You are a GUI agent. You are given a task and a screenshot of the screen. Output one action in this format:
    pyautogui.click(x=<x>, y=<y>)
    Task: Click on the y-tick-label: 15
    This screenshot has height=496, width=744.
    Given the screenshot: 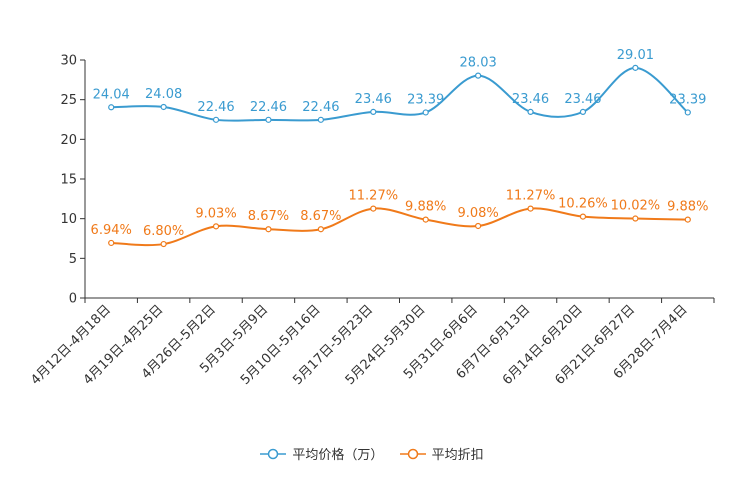 What is the action you would take?
    pyautogui.click(x=68, y=180)
    